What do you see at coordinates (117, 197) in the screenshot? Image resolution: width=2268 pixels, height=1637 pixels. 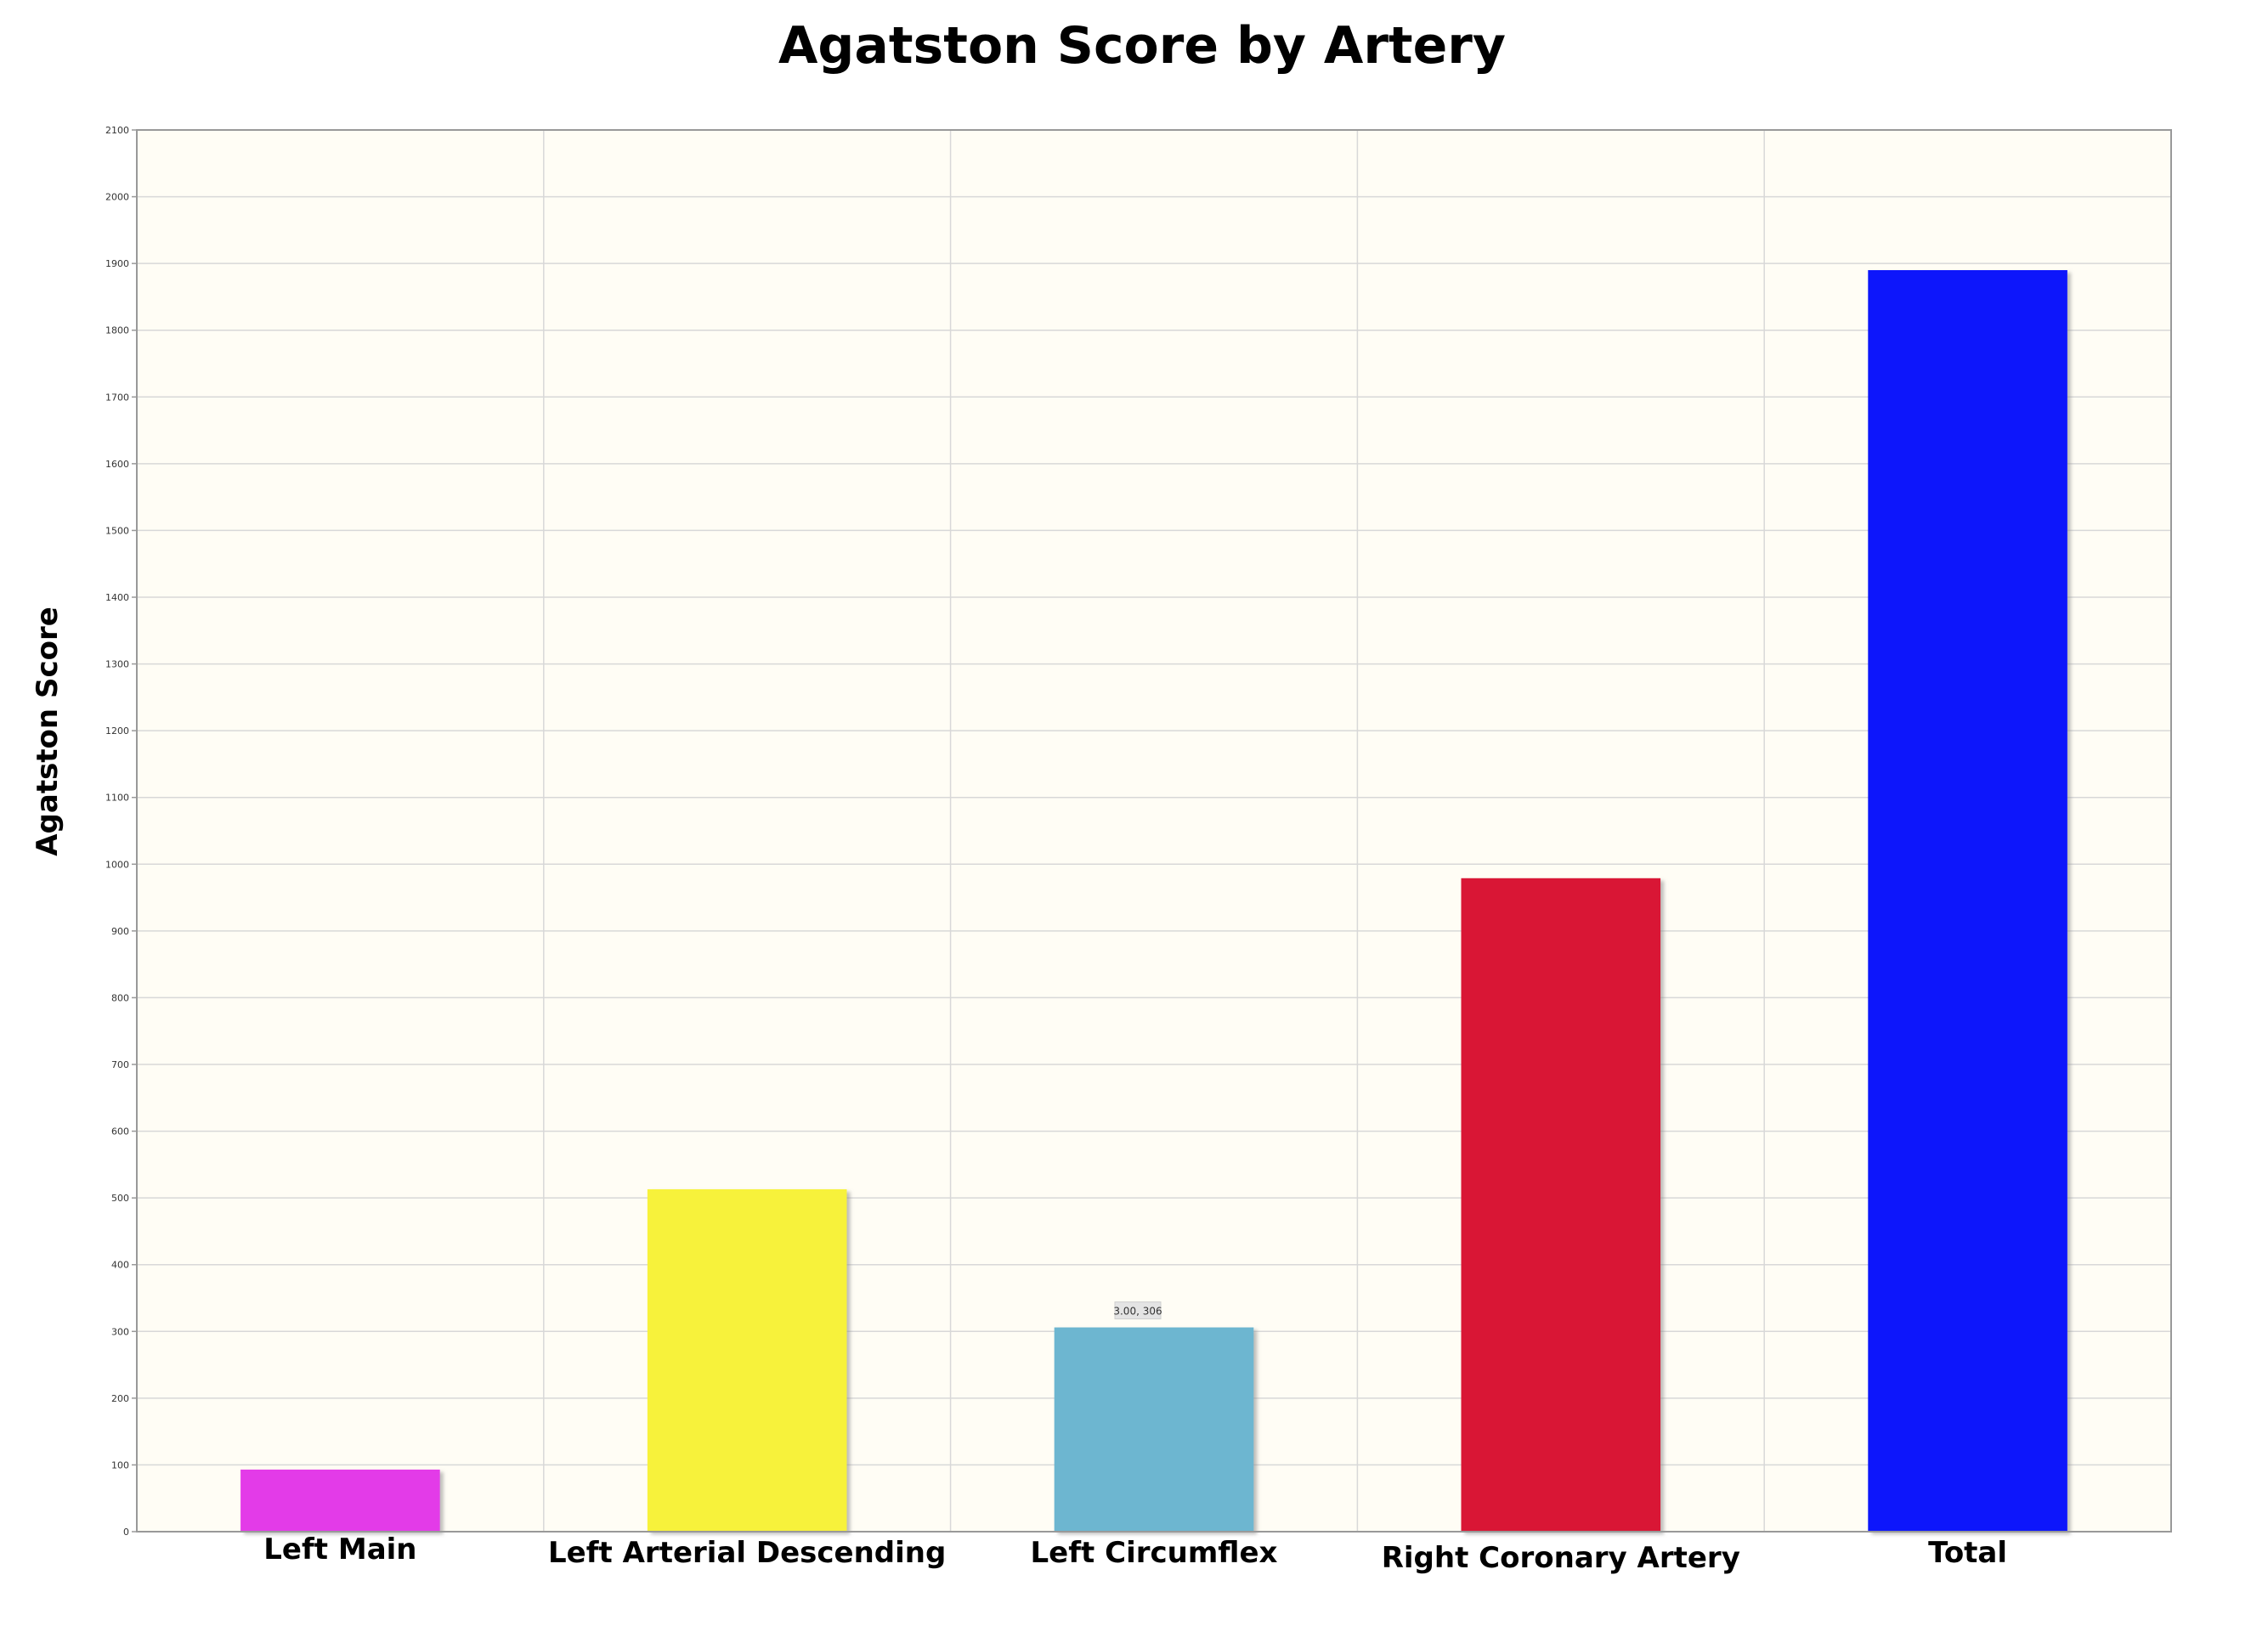 I see `y-tick-label: 2000` at bounding box center [117, 197].